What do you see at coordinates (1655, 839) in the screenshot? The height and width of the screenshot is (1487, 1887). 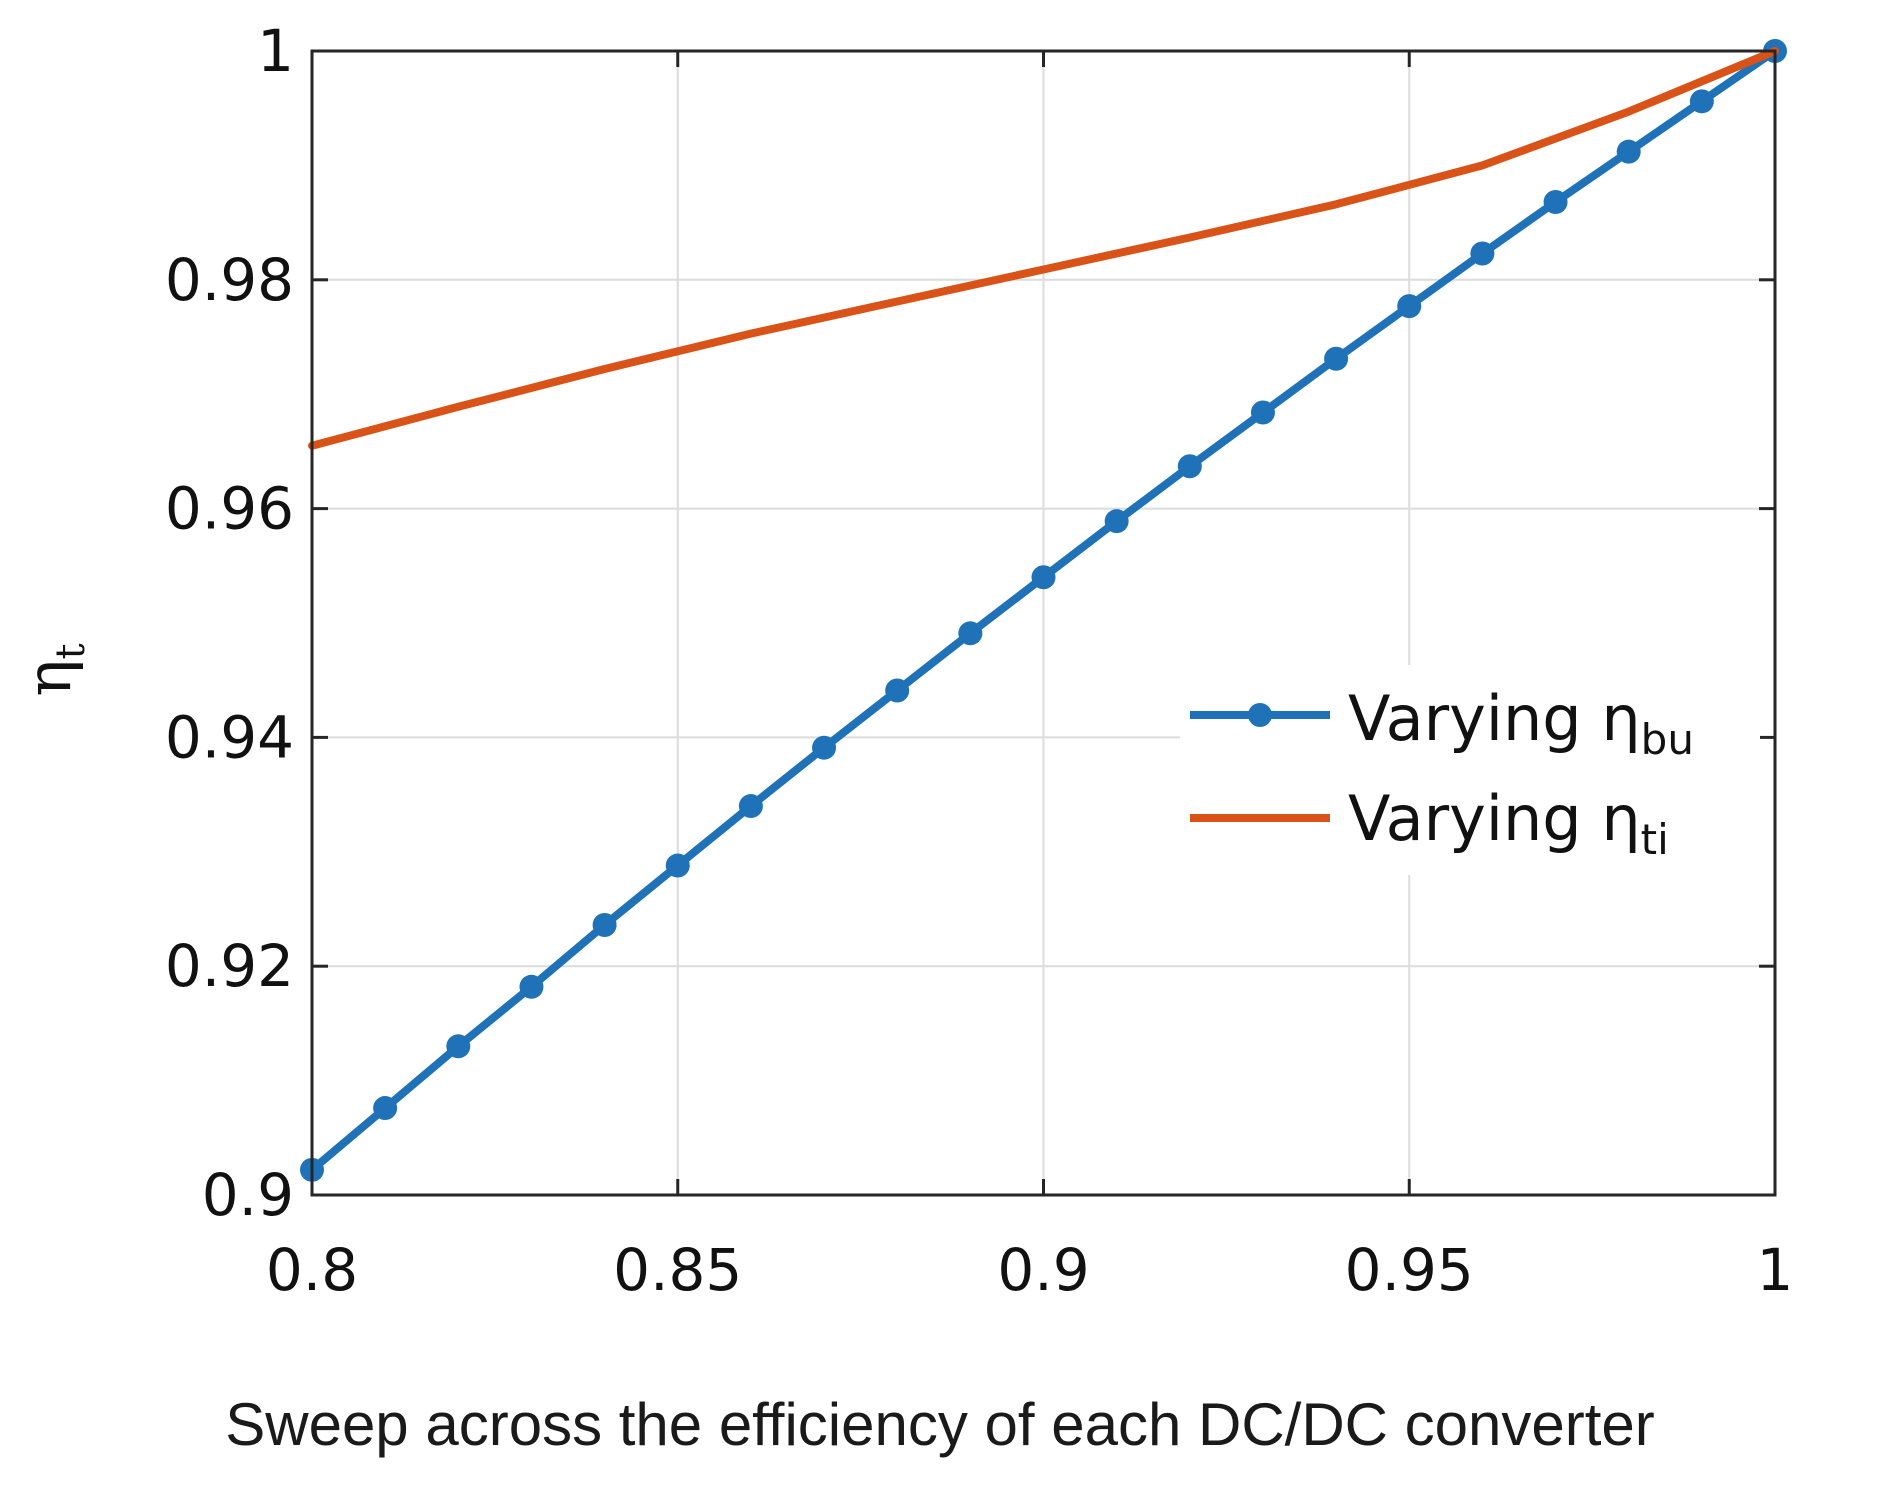 I see `legend-label-sub: ti` at bounding box center [1655, 839].